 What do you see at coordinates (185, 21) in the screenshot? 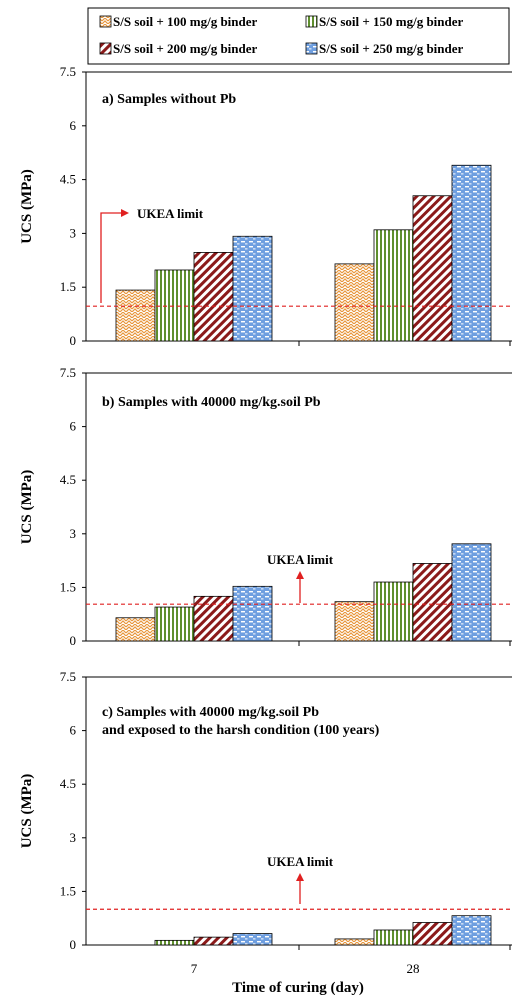
I see `legend-label-100: S/S soil + 100 mg/g binder` at bounding box center [185, 21].